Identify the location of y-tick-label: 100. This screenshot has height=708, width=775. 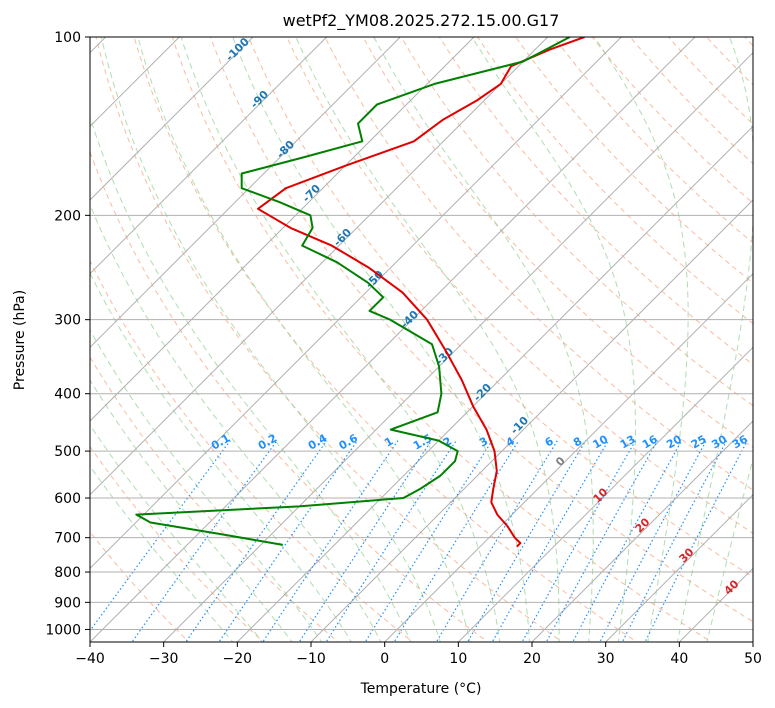
(67, 38).